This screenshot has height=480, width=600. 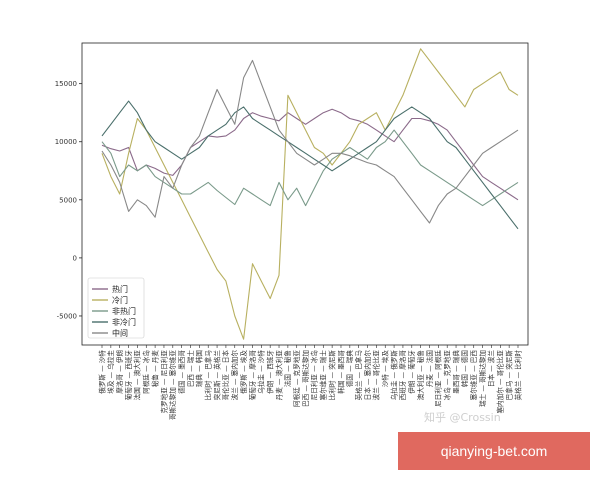 I want to click on x-tick-label: 伊朗 — 西班牙, so click(x=269, y=372).